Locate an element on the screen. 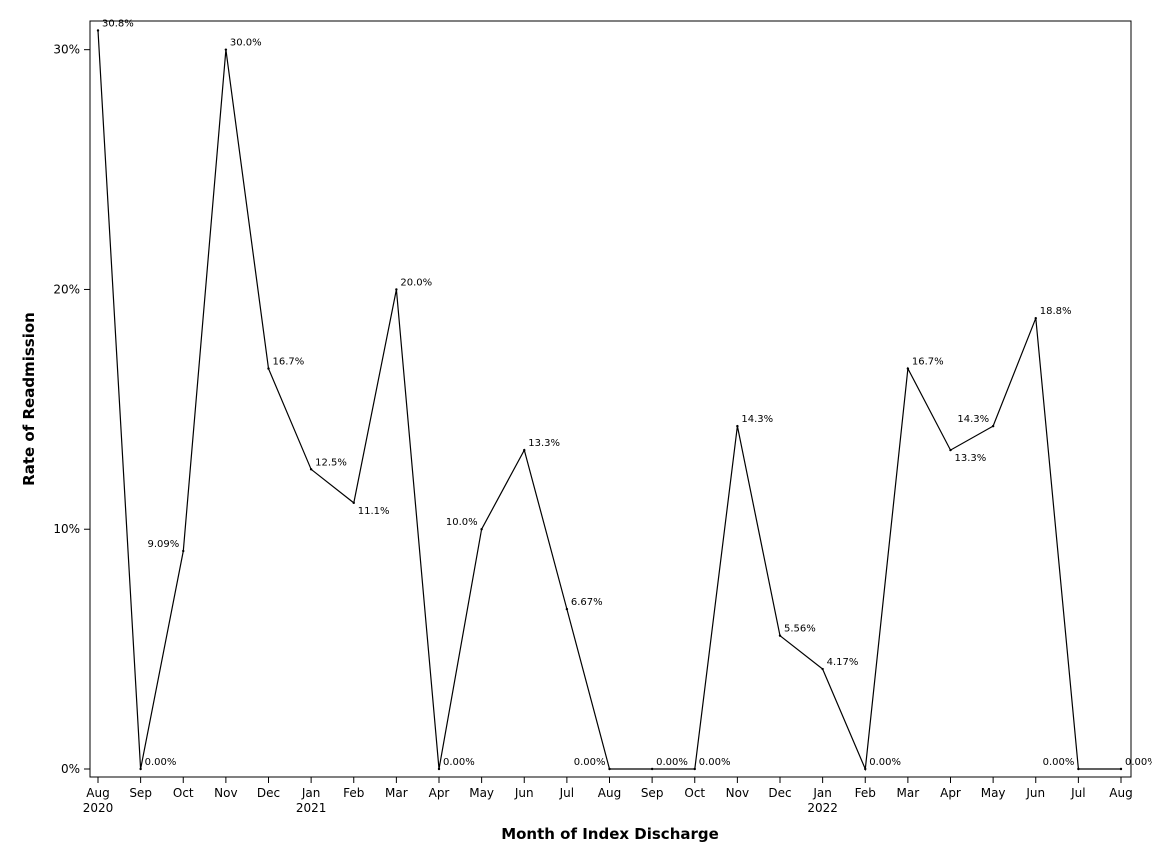 Image resolution: width=1152 pixels, height=864 pixels. data-label: 30.8% is located at coordinates (118, 24).